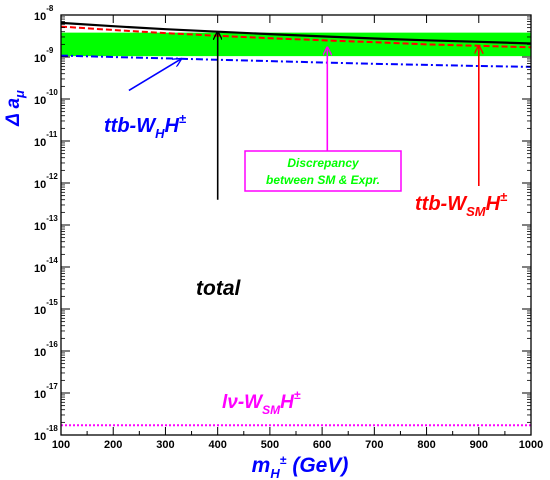 This screenshot has width=550, height=480. I want to click on x-tick-label: 300, so click(165, 445).